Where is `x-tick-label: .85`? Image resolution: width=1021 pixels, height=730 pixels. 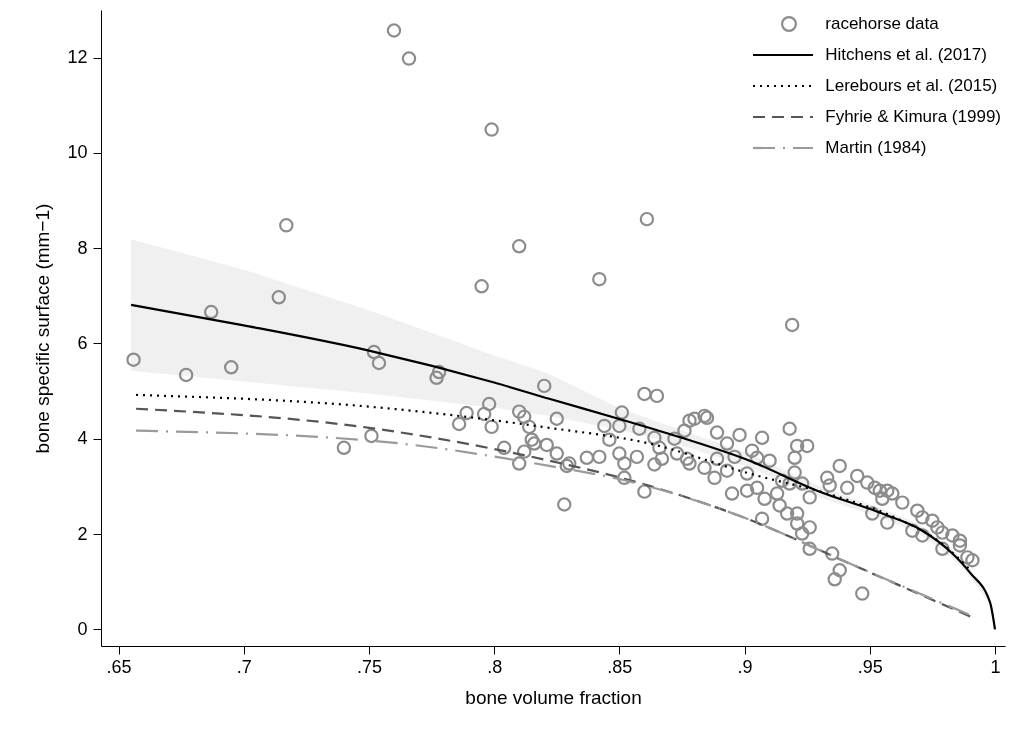
x-tick-label: .85 is located at coordinates (620, 666).